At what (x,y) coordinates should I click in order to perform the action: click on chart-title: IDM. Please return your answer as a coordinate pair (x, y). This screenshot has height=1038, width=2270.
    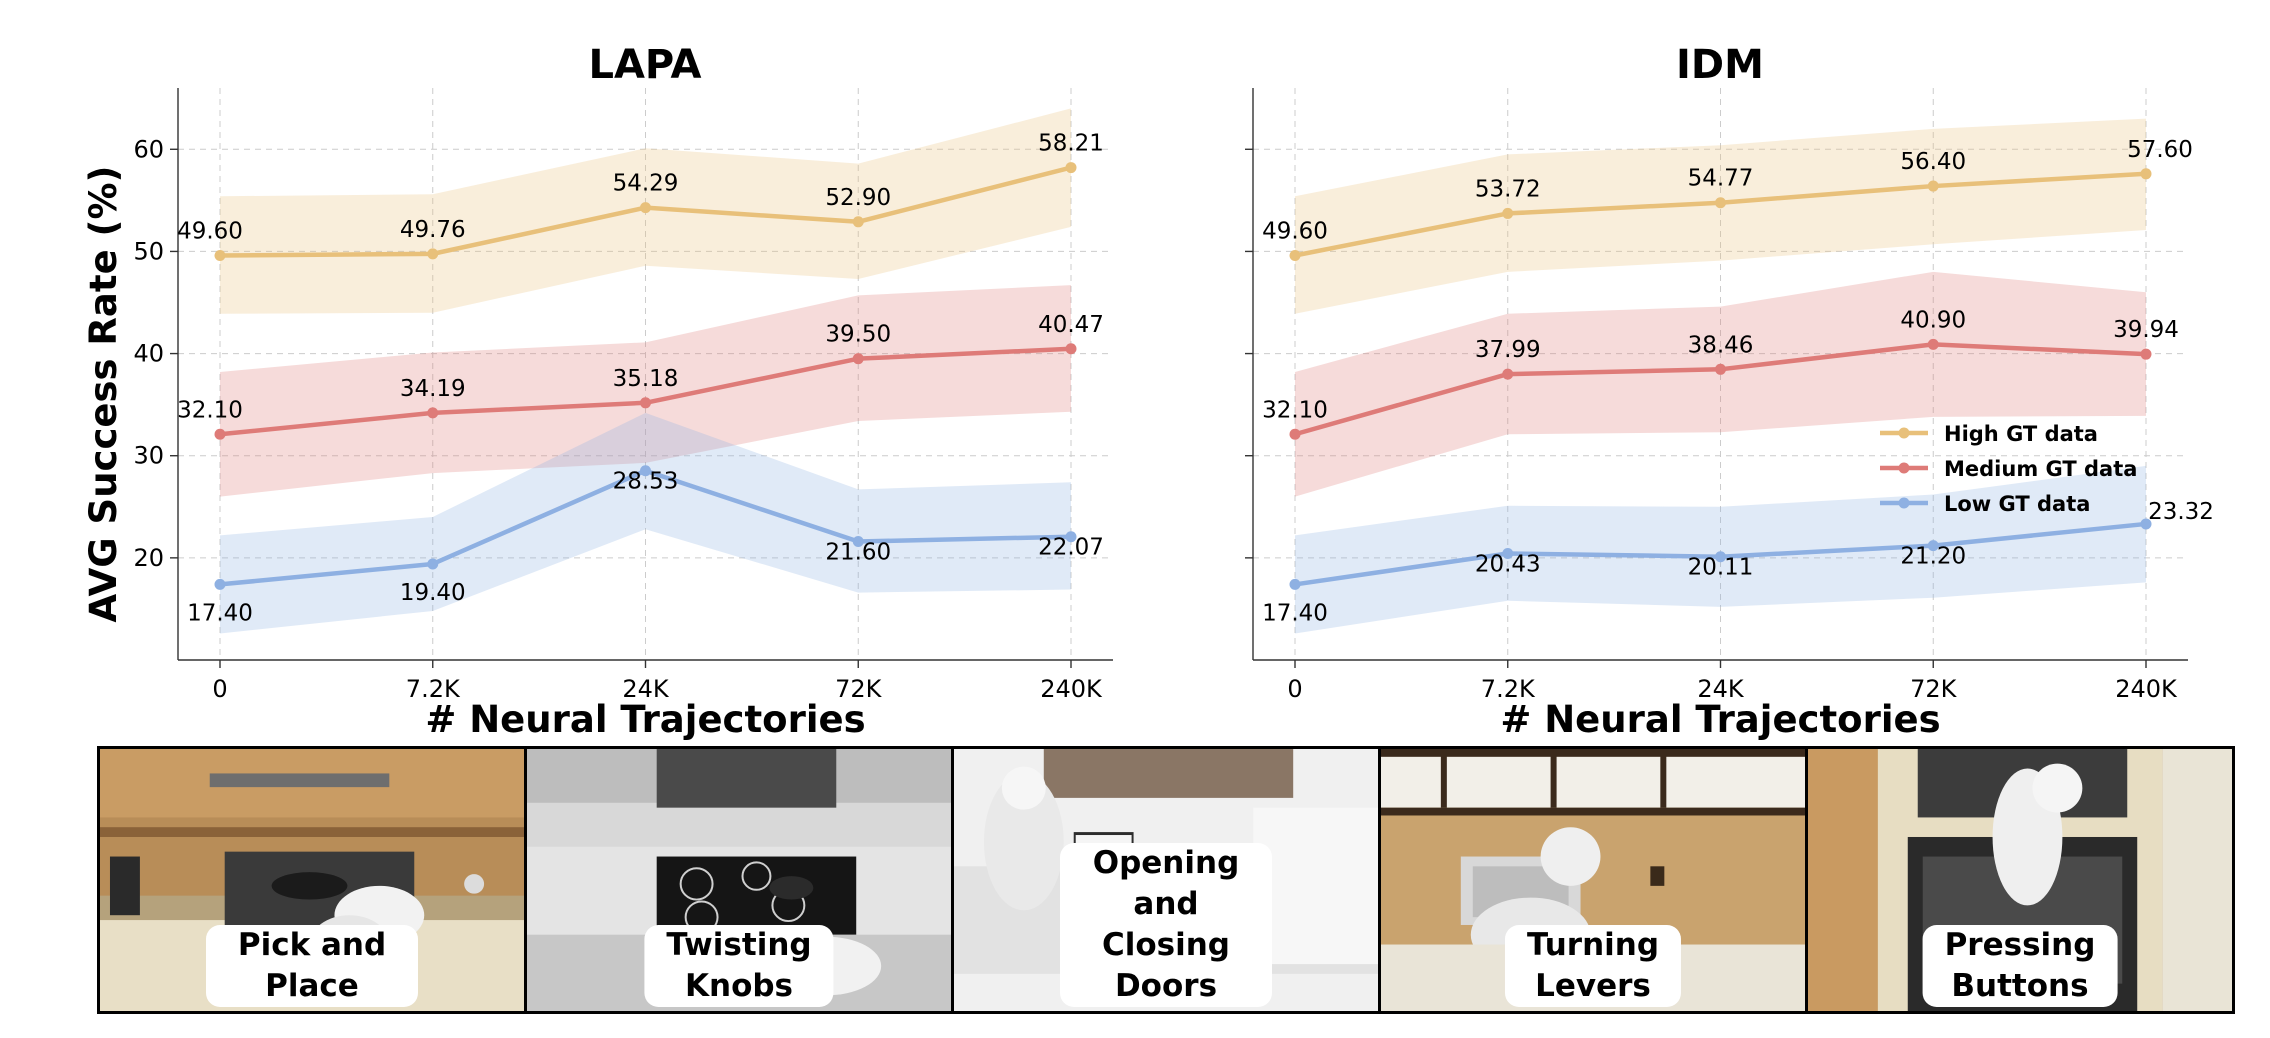
    Looking at the image, I should click on (1720, 65).